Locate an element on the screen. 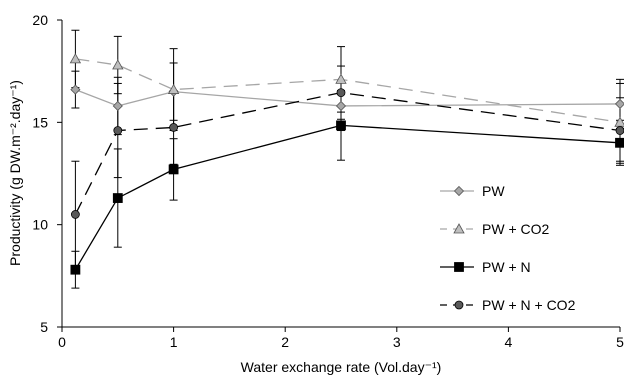  y-axis-title: Productivity (g DW.m⁻².day⁻¹) is located at coordinates (15, 173).